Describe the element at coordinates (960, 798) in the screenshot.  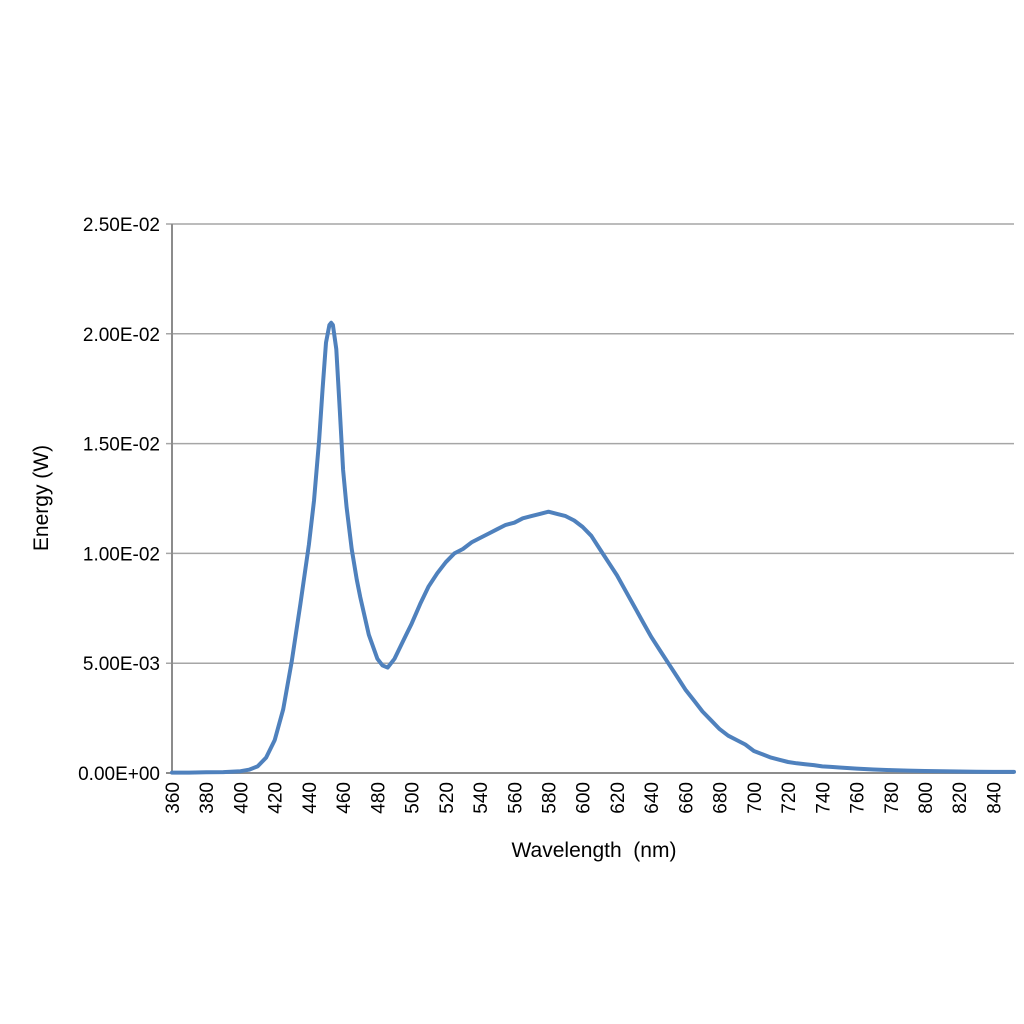
I see `x-tick-label: 820` at that location.